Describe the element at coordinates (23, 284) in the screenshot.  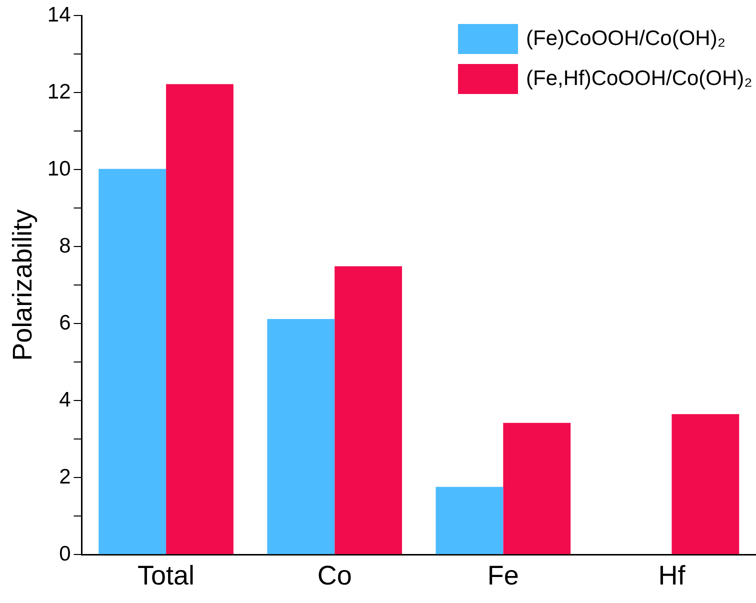
I see `y-axis-title: Polarizability` at that location.